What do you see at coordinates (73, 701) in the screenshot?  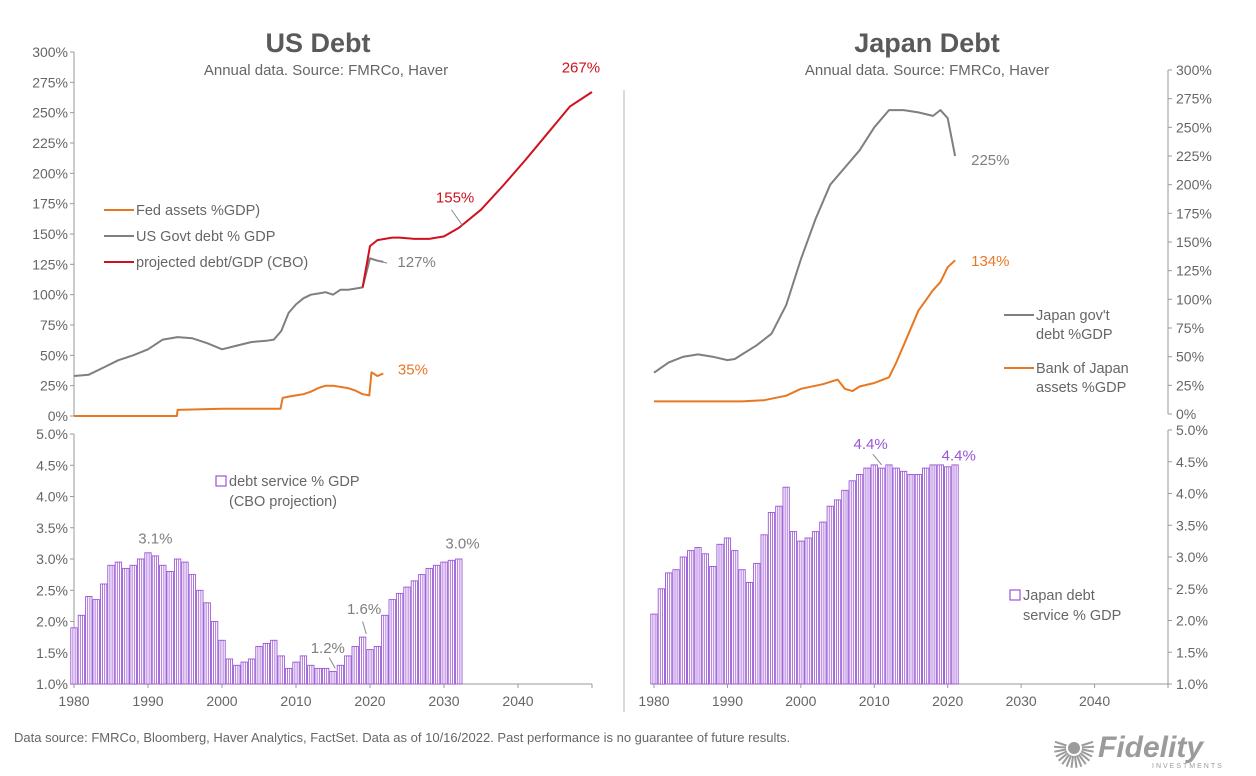 I see `us-bottom-x-tick-label: 1980` at bounding box center [73, 701].